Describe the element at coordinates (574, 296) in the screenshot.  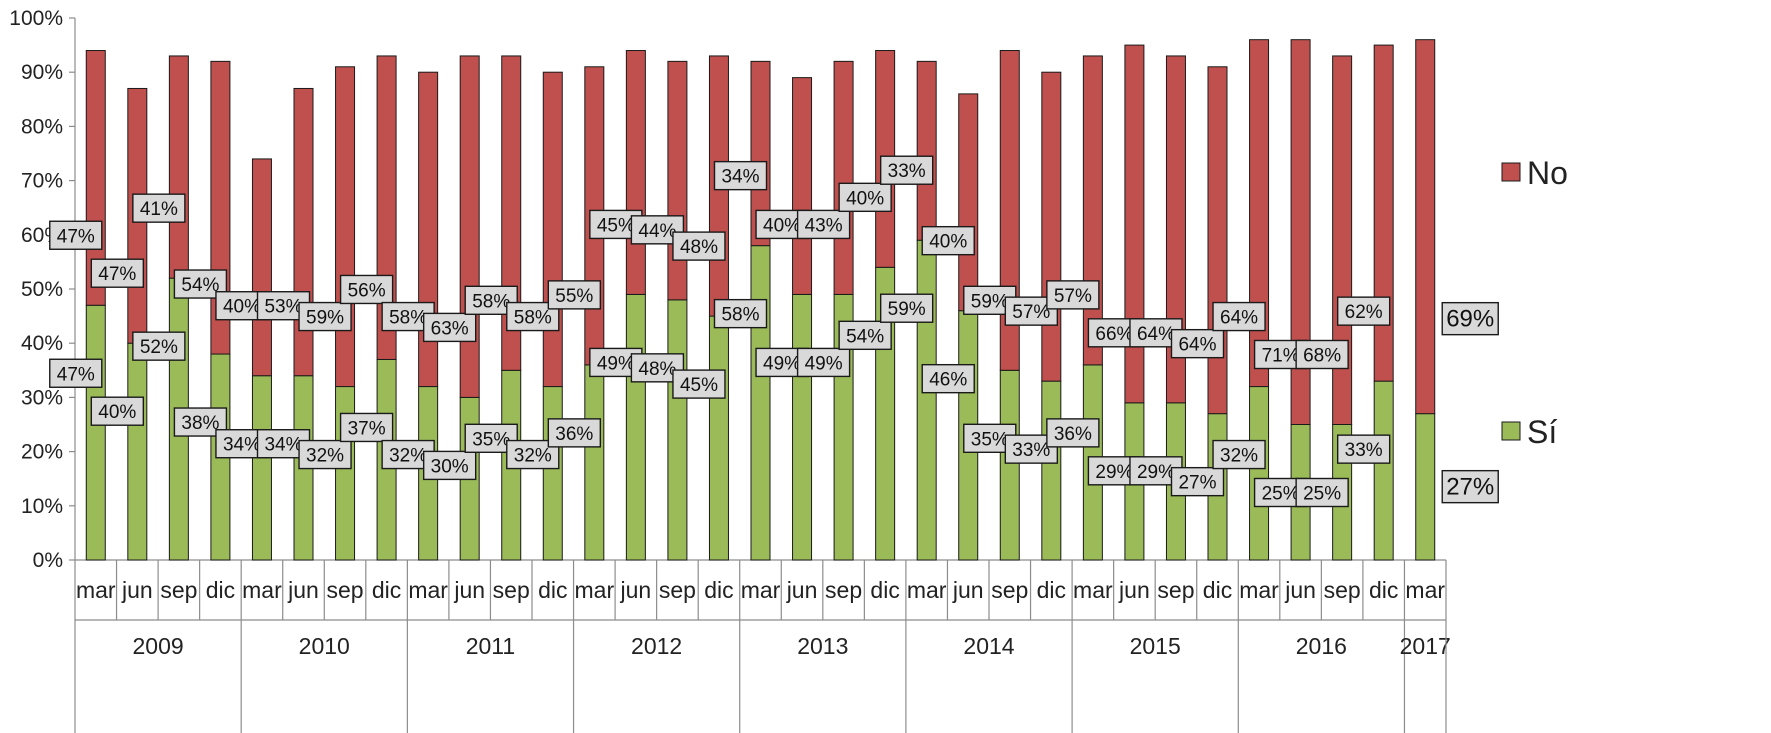
I see `data-label: 55%` at that location.